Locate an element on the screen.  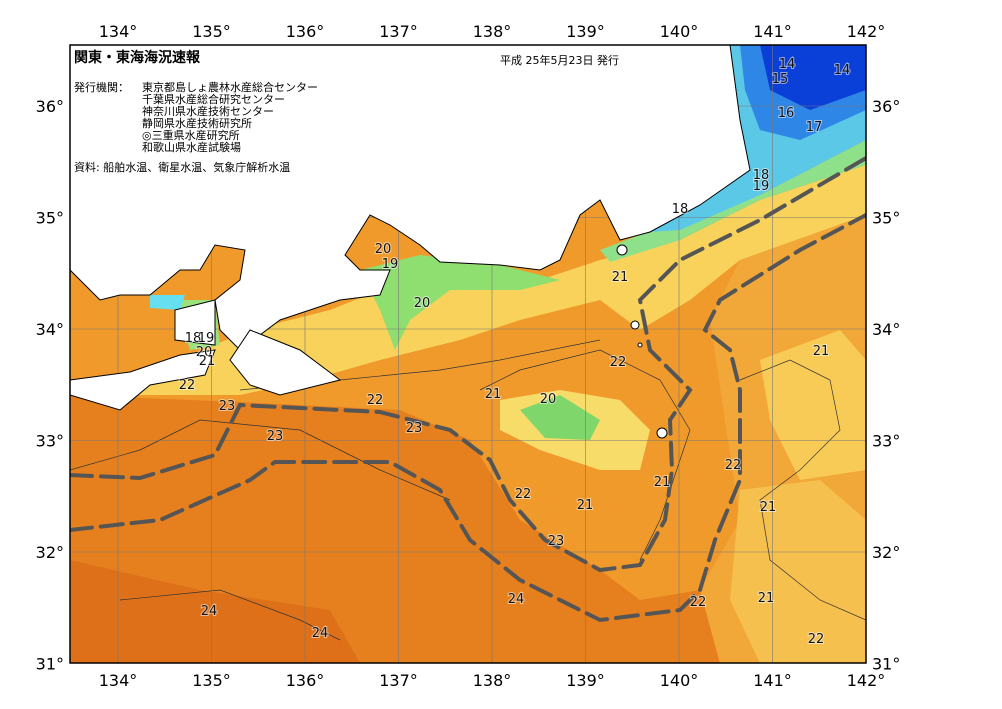
lon-label-bottom: 137° is located at coordinates (398, 680).